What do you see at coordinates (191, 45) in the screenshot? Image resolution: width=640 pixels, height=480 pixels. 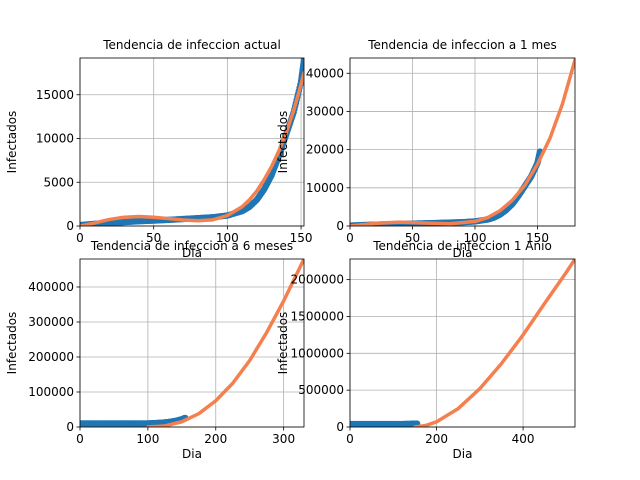 I see `subplot-title: Tendencia de infeccion actual` at bounding box center [191, 45].